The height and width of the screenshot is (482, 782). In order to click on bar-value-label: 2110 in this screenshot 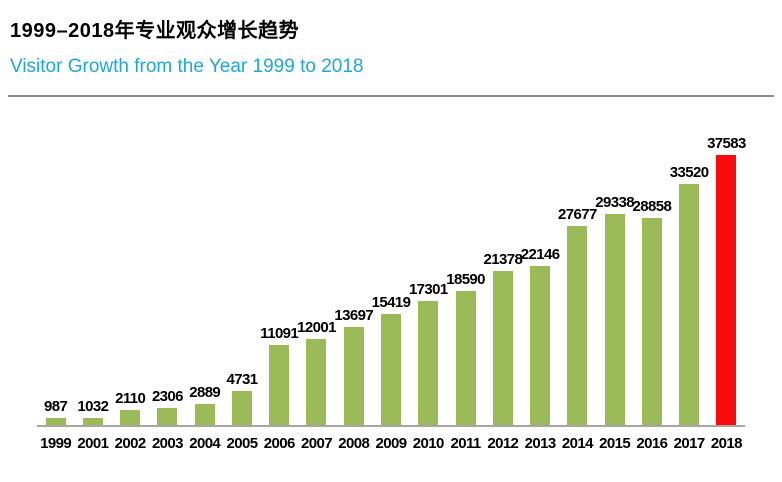, I will do `click(130, 398)`.